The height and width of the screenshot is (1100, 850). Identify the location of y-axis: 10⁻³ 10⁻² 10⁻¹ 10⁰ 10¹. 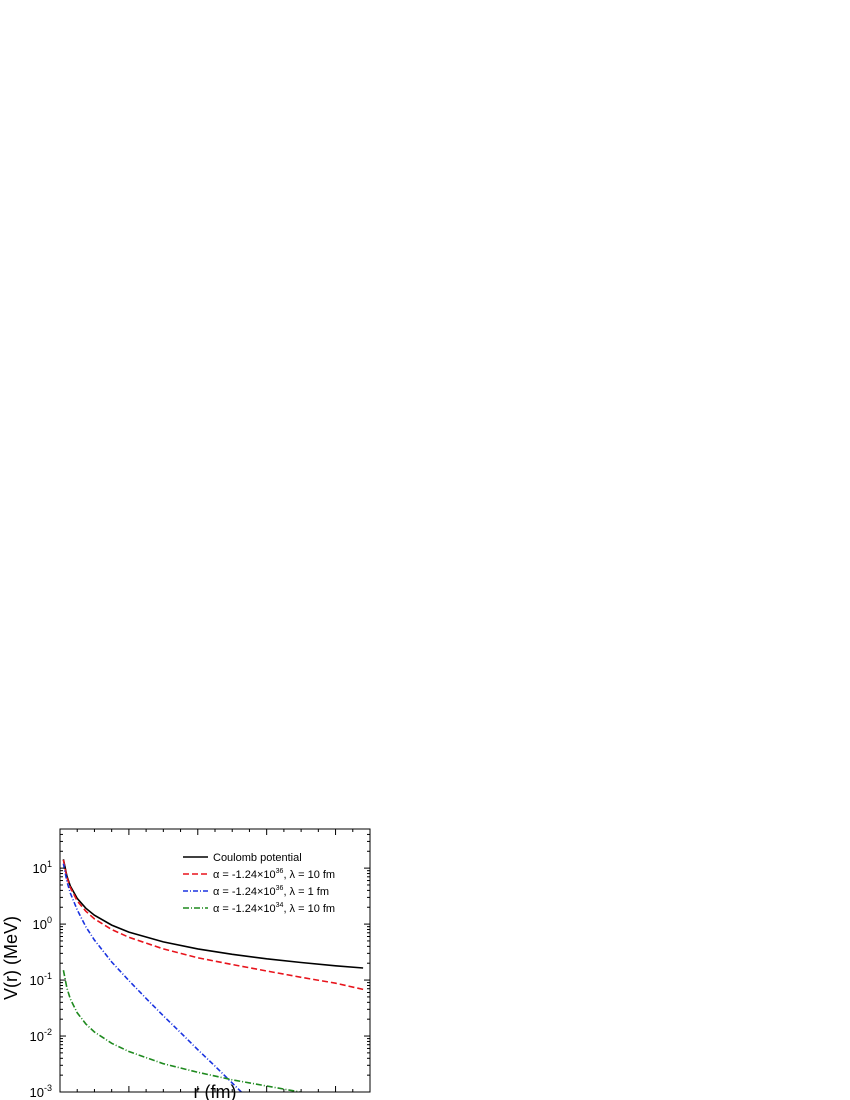
(200, 964).